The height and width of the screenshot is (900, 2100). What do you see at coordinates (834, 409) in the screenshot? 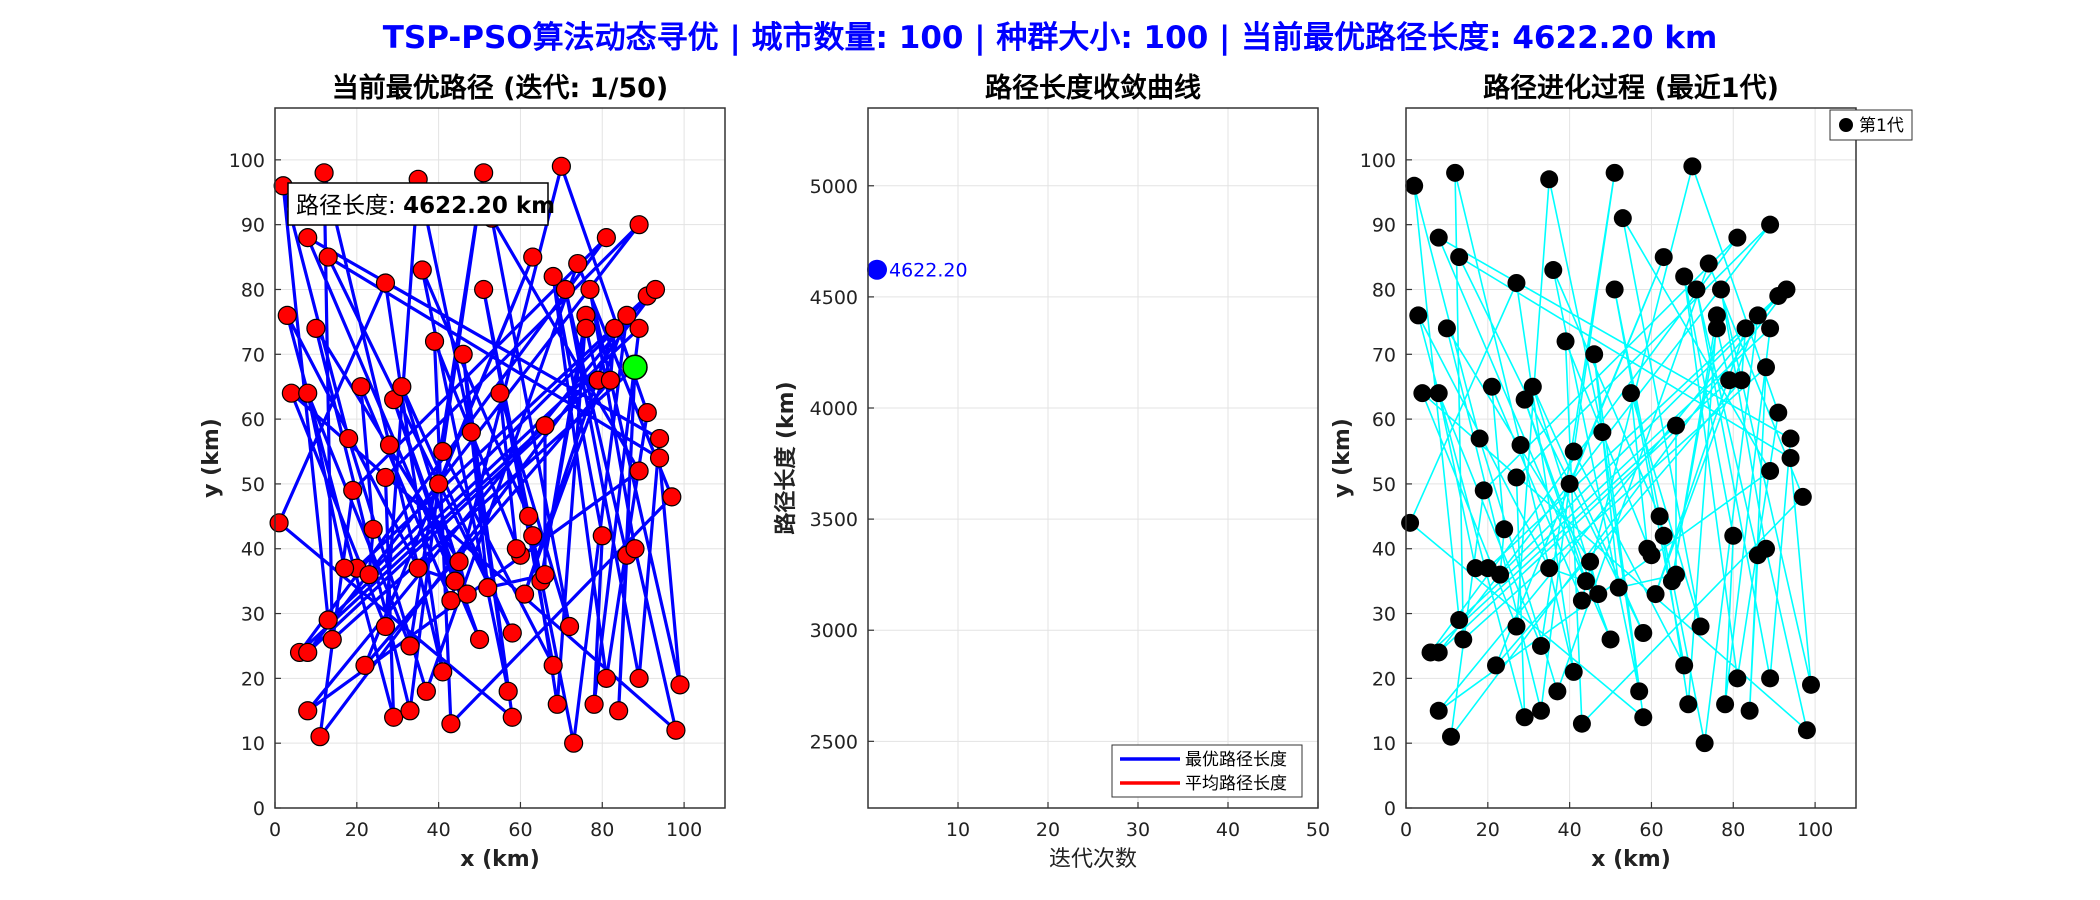
I see `y-tick-label: 4000` at bounding box center [834, 409].